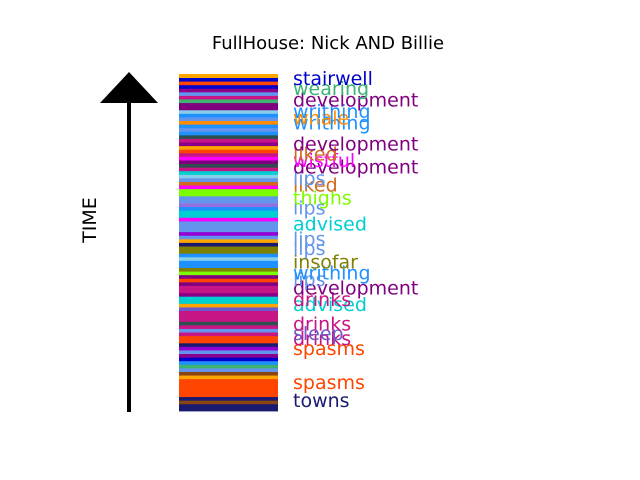 The width and height of the screenshot is (640, 480). I want to click on stripe-column, so click(228, 243).